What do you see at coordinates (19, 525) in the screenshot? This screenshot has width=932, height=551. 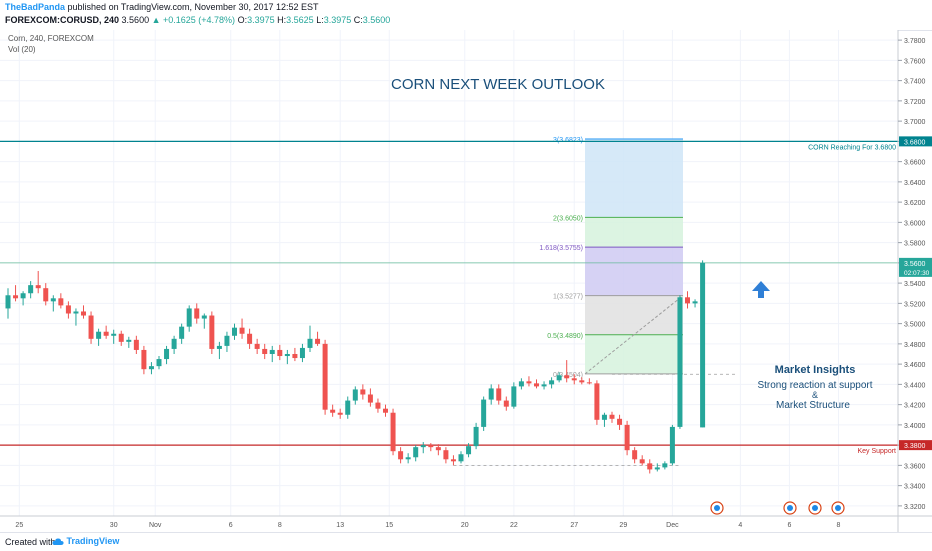 I see `x-tick-label: 25` at bounding box center [19, 525].